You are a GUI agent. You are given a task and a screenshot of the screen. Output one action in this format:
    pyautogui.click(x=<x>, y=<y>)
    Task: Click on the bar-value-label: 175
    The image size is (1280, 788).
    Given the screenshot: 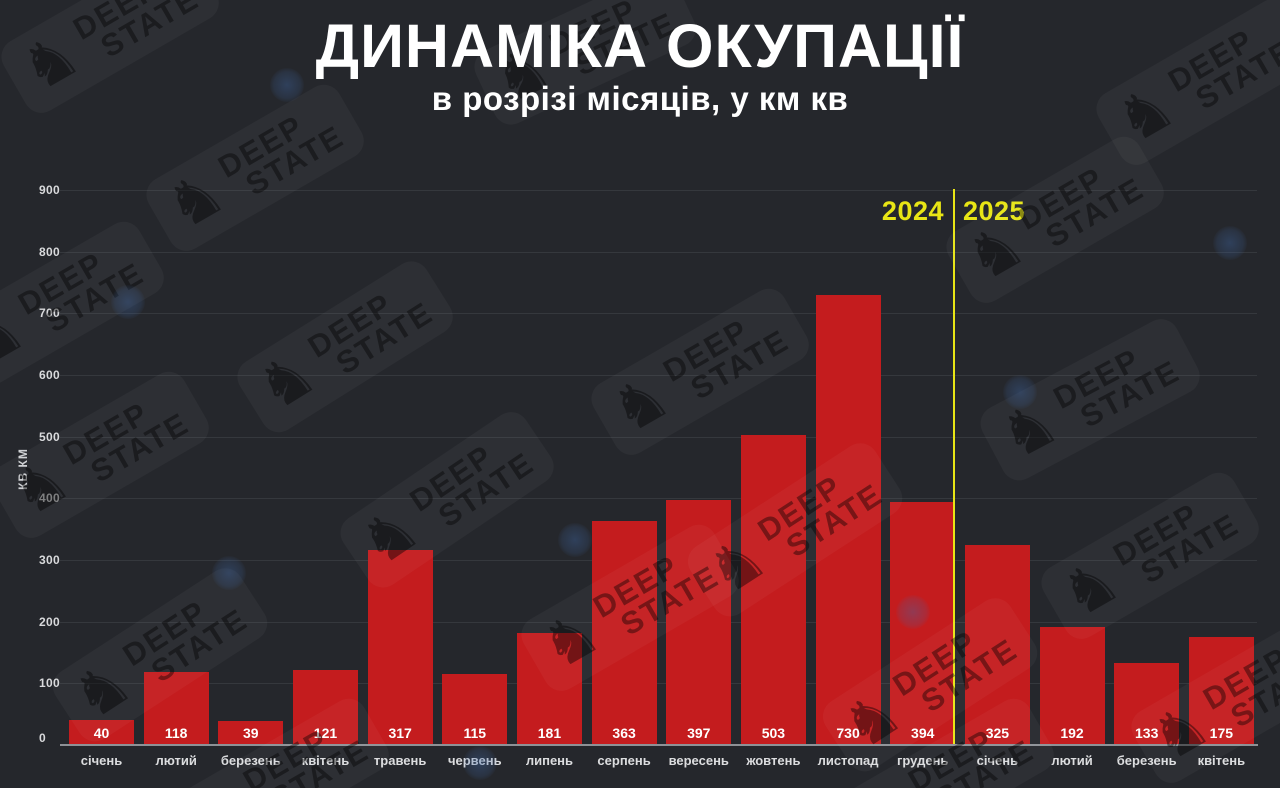 What is the action you would take?
    pyautogui.click(x=1221, y=733)
    